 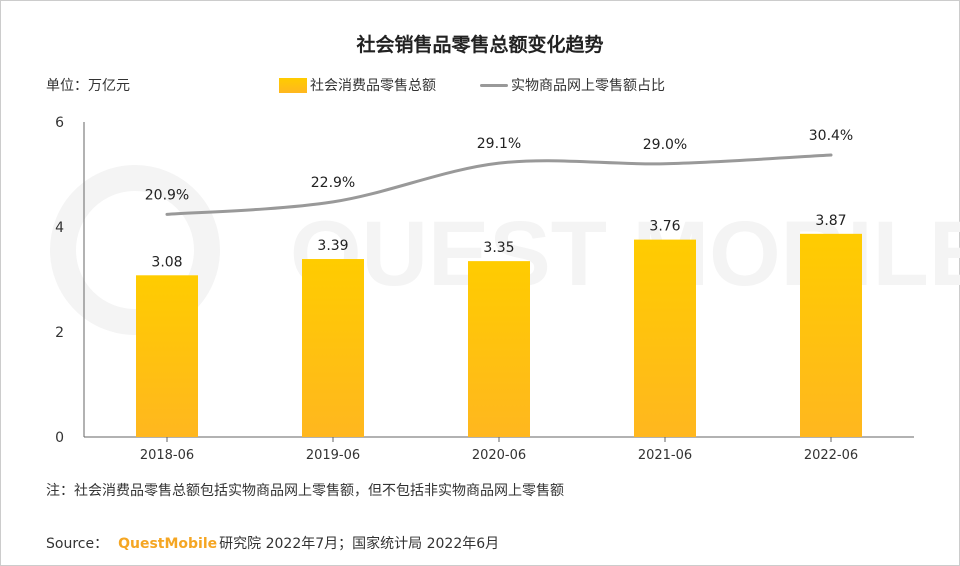 I want to click on line-data-label: 29.1%, so click(x=499, y=144).